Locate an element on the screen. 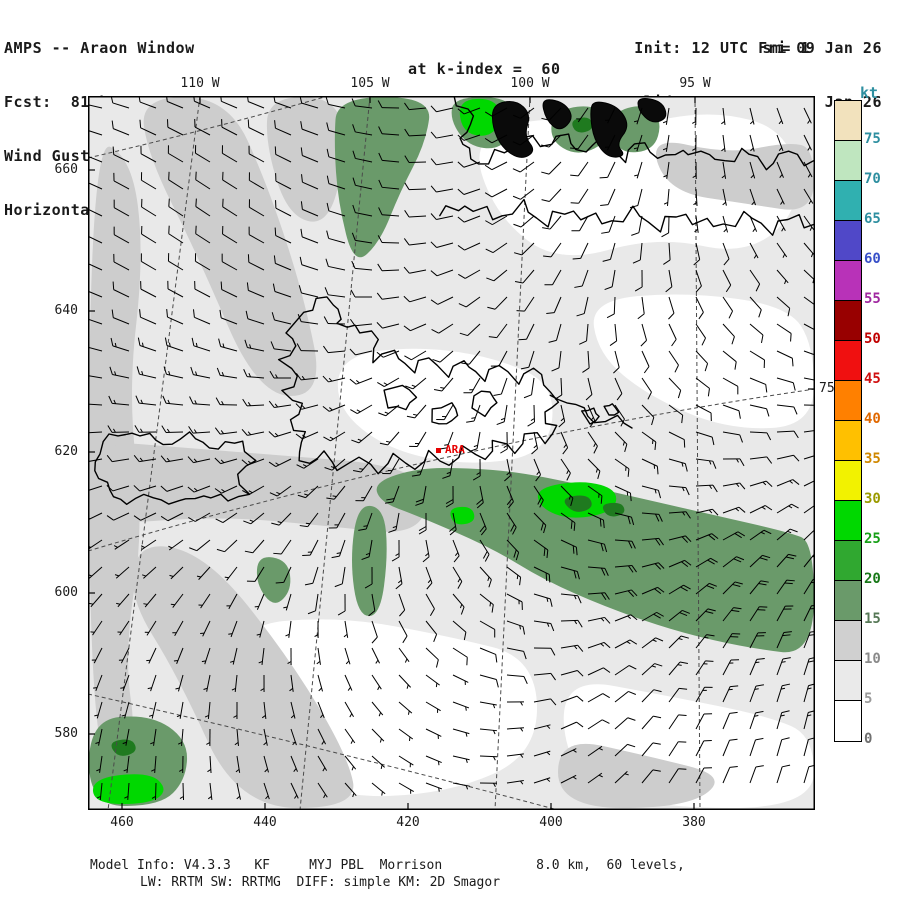  axis-label-bottom-2: 420 is located at coordinates (408, 822).